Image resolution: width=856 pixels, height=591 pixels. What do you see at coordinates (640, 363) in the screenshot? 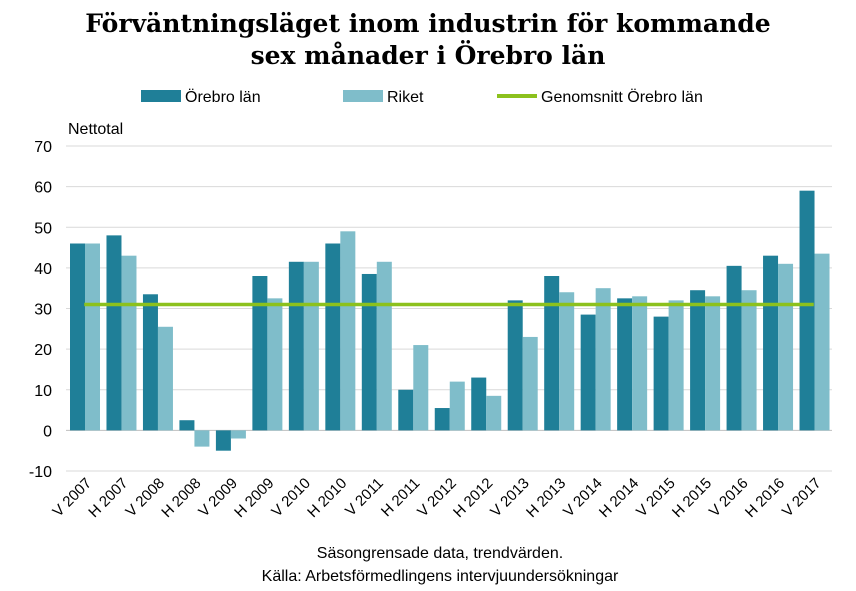
I see `bar-riket-H-2014` at bounding box center [640, 363].